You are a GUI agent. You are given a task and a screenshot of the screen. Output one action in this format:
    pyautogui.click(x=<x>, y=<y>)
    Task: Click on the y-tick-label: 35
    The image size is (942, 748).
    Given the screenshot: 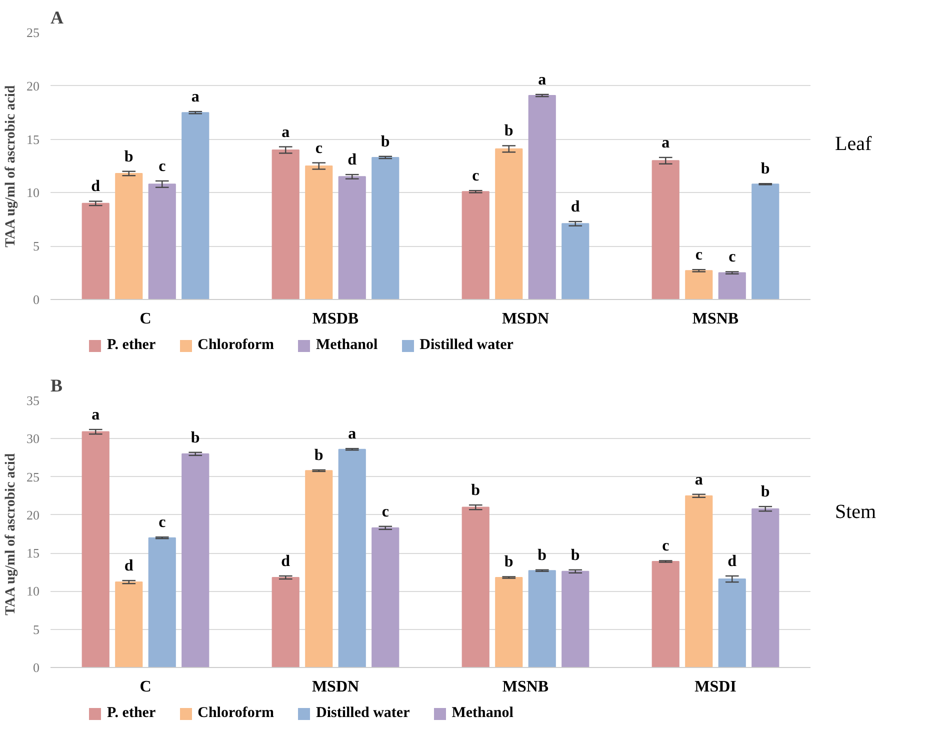 What is the action you would take?
    pyautogui.click(x=33, y=400)
    